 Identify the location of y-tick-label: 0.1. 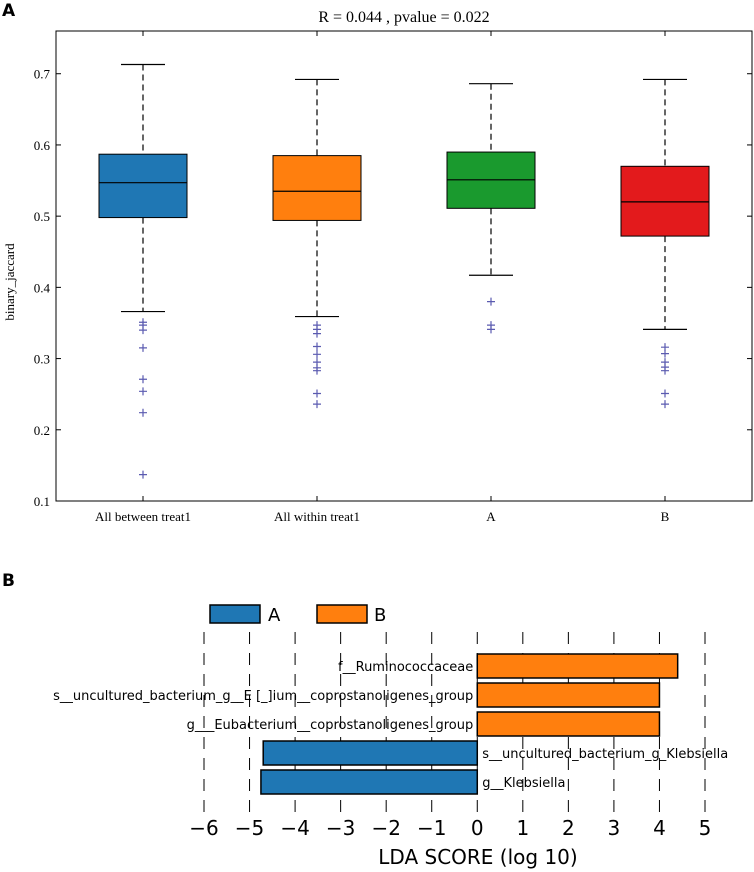
(42, 501).